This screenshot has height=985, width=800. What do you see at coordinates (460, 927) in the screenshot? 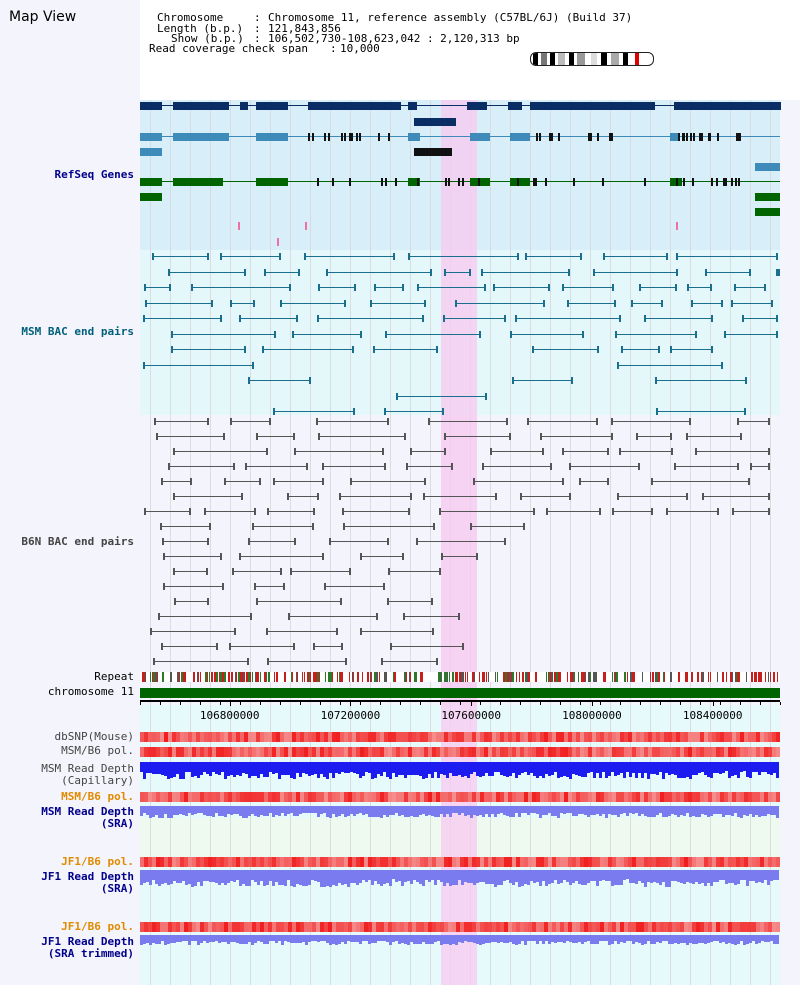
I see `jf1-b6-pol-trimmed-heat` at bounding box center [460, 927].